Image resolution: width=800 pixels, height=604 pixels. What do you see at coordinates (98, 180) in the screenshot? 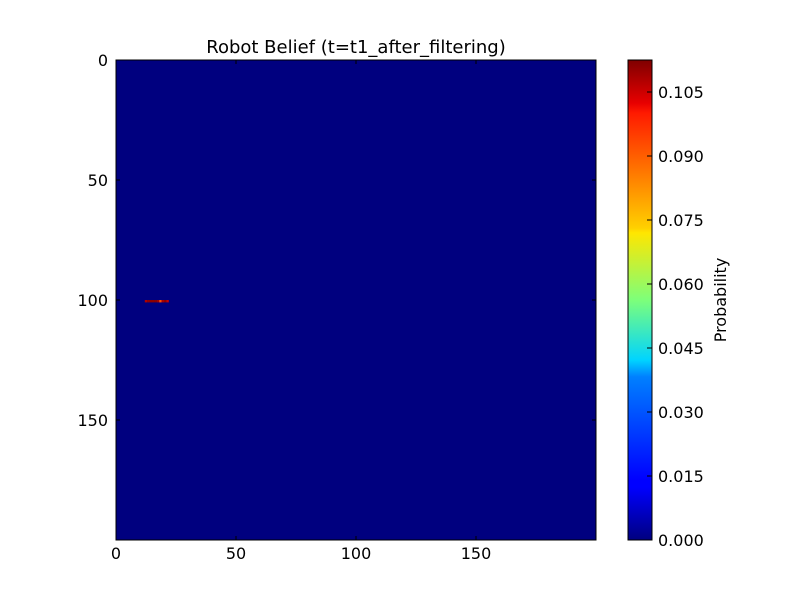
I see `y-tick-label: 50` at bounding box center [98, 180].